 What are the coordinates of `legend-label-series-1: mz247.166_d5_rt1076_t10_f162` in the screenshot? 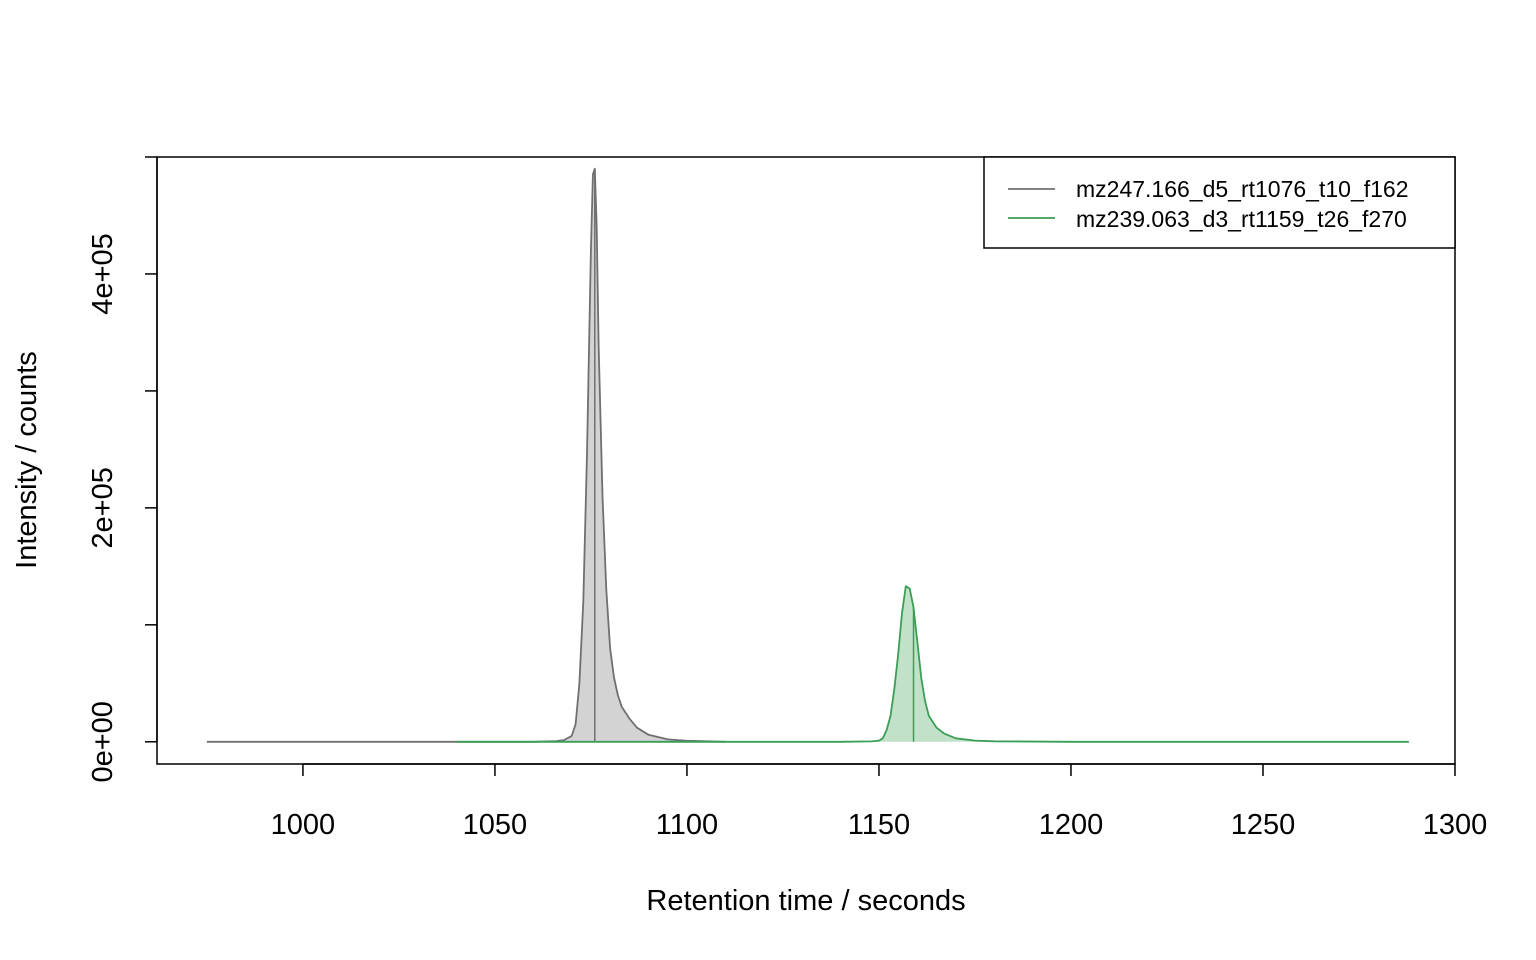 It's located at (1242, 189).